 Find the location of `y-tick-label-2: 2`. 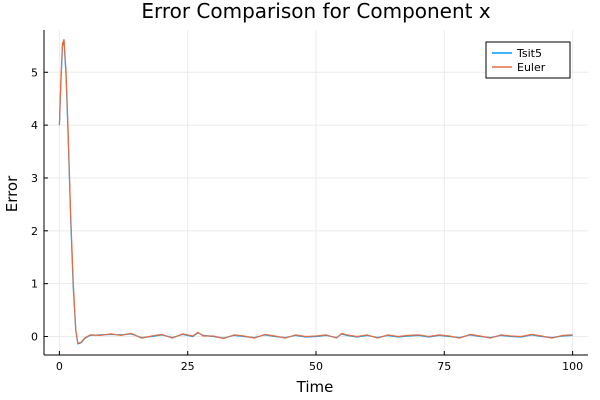

y-tick-label-2: 2 is located at coordinates (34, 231).